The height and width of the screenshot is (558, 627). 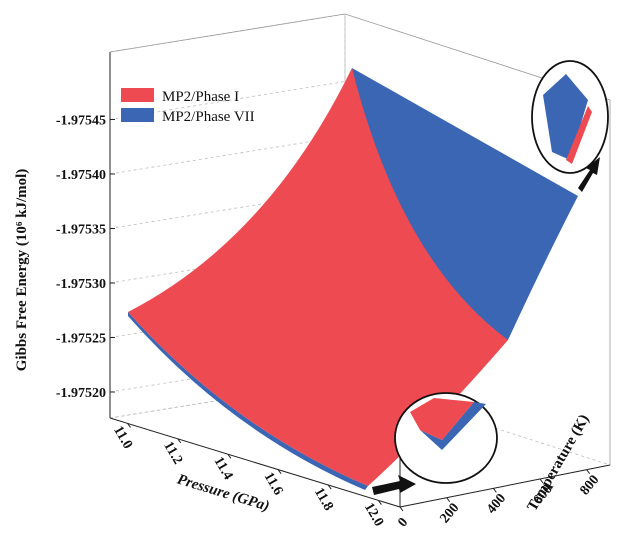 I want to click on legend-label-phase-vii: MP2/Phase VII, so click(x=208, y=117).